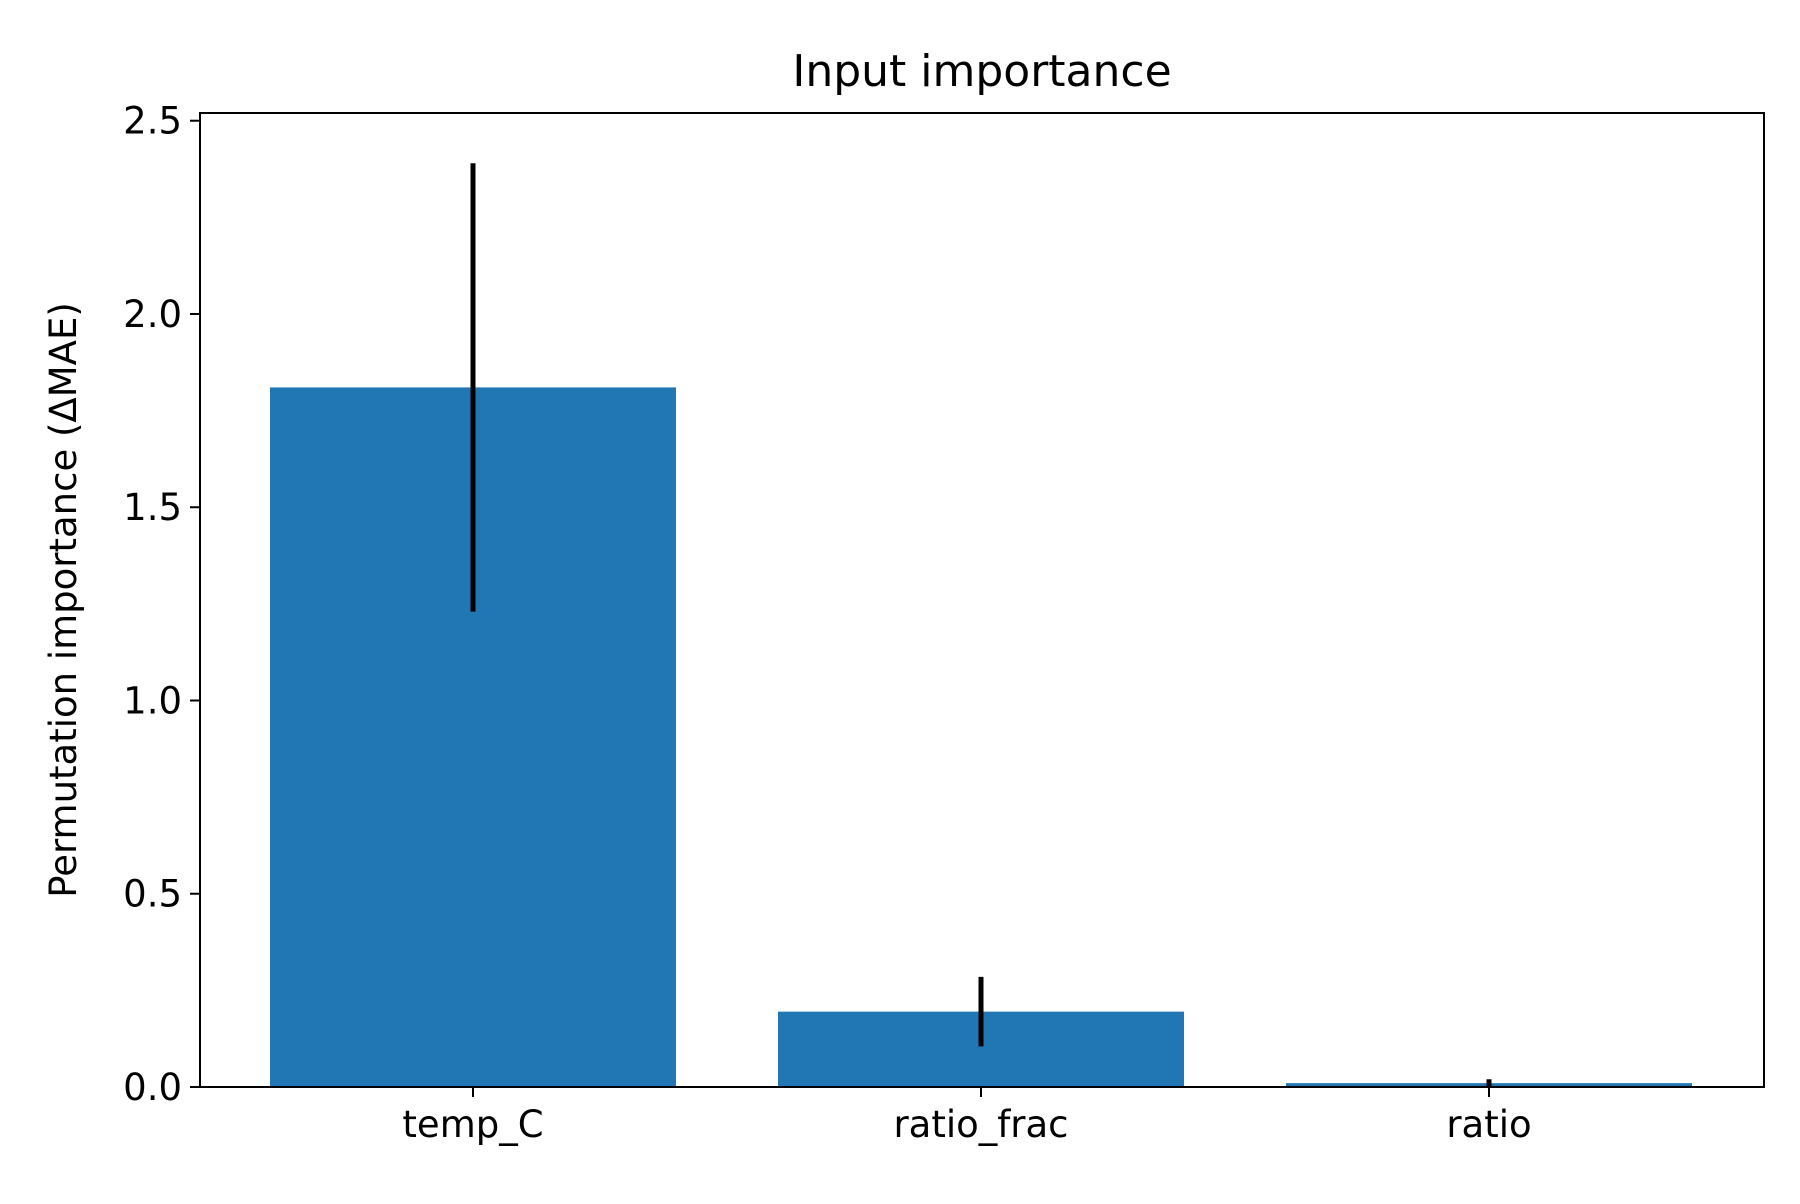  What do you see at coordinates (1488, 1124) in the screenshot?
I see `x-tick-label: ratio` at bounding box center [1488, 1124].